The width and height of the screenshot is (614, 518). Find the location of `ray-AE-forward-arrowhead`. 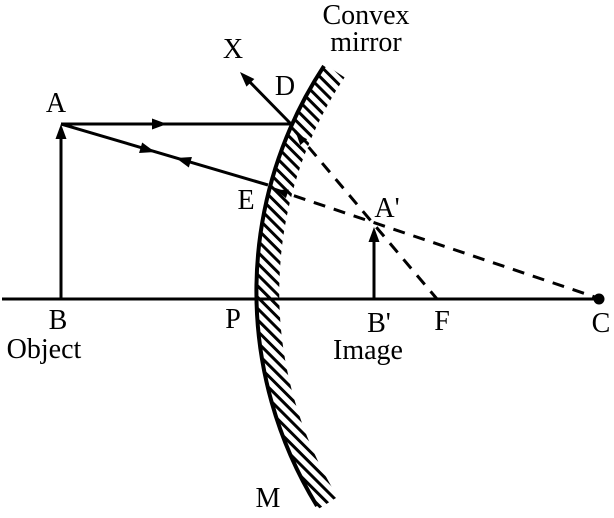

ray-AE-forward-arrowhead is located at coordinates (147, 148).